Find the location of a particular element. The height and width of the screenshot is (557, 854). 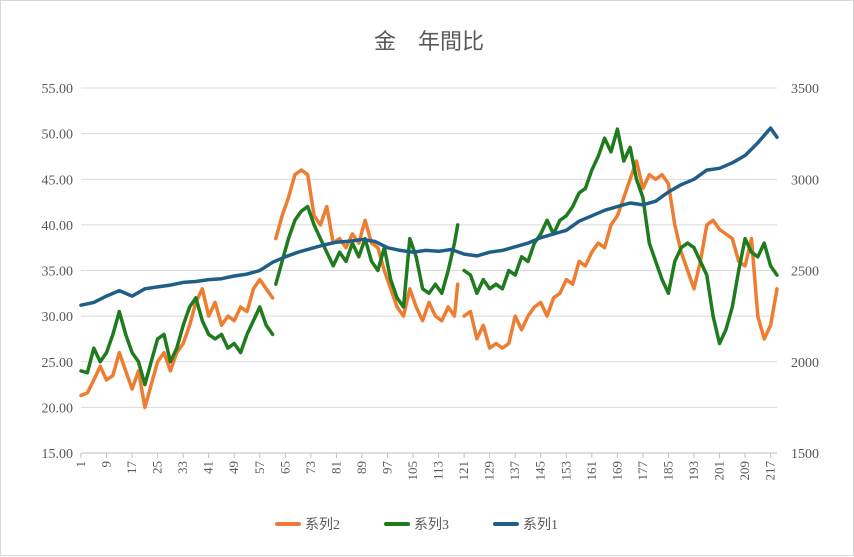

y-left-tick-label: 55.00 is located at coordinates (58, 89).